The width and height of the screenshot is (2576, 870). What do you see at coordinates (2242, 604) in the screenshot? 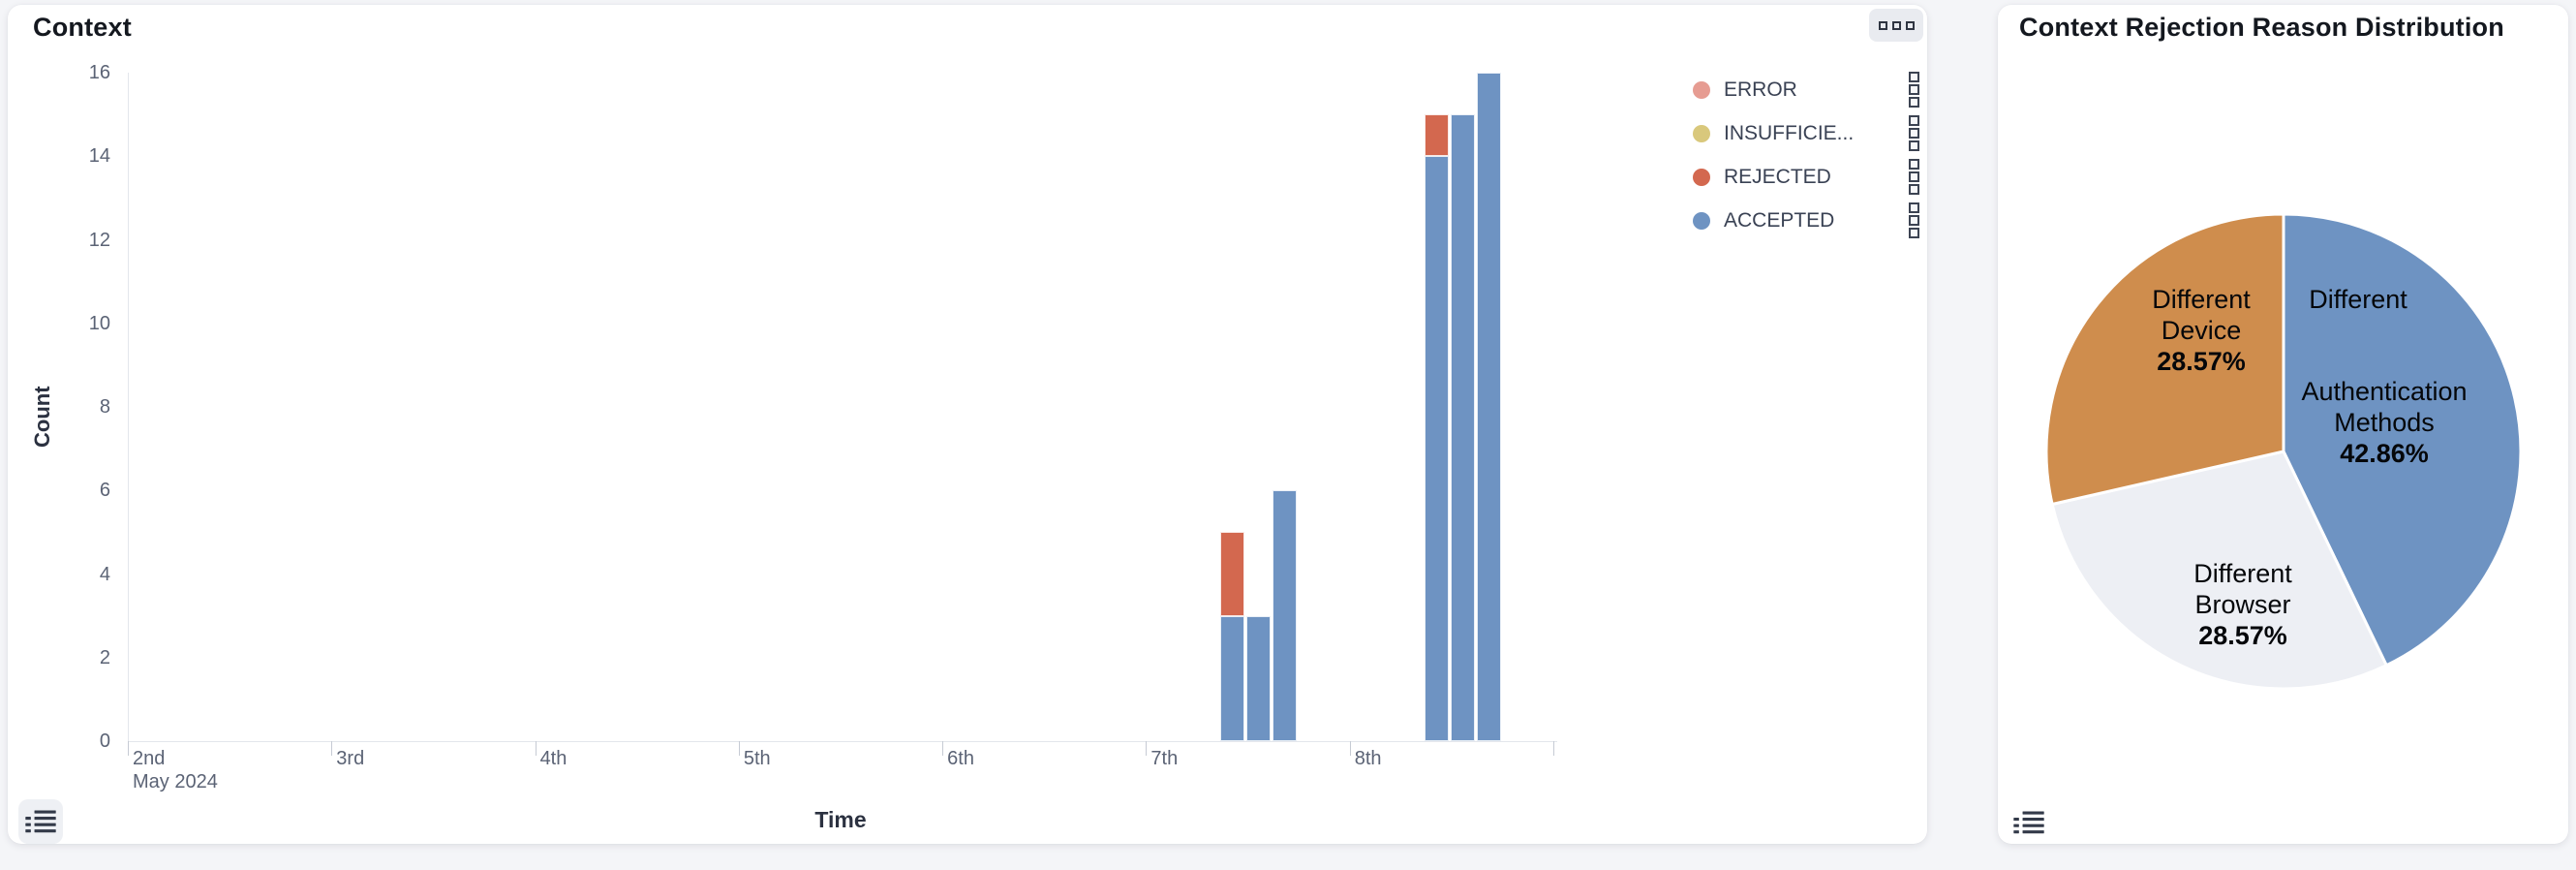
I see `pie-label-different-browser: Different Browser 28.57%` at bounding box center [2242, 604].